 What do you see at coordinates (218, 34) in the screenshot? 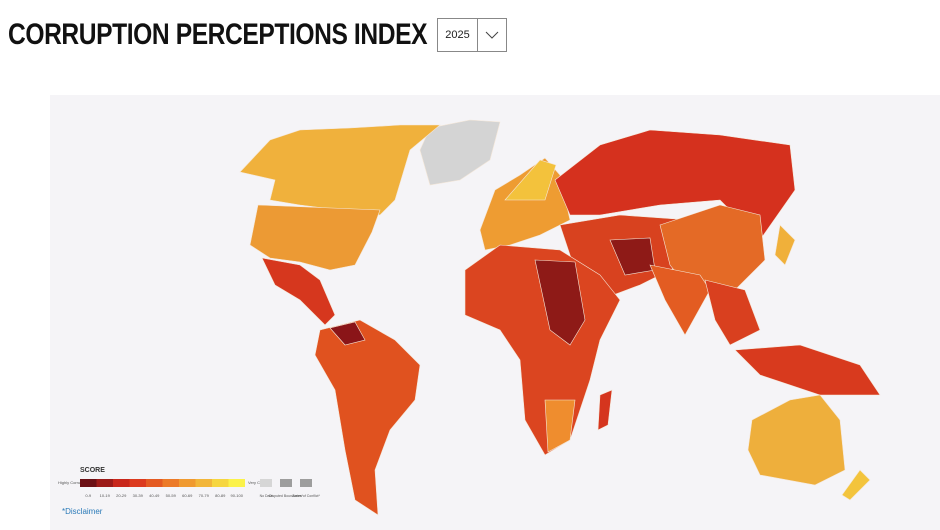
I see `page-title: CORRUPTION PERCEPTIONS INDEX` at bounding box center [218, 34].